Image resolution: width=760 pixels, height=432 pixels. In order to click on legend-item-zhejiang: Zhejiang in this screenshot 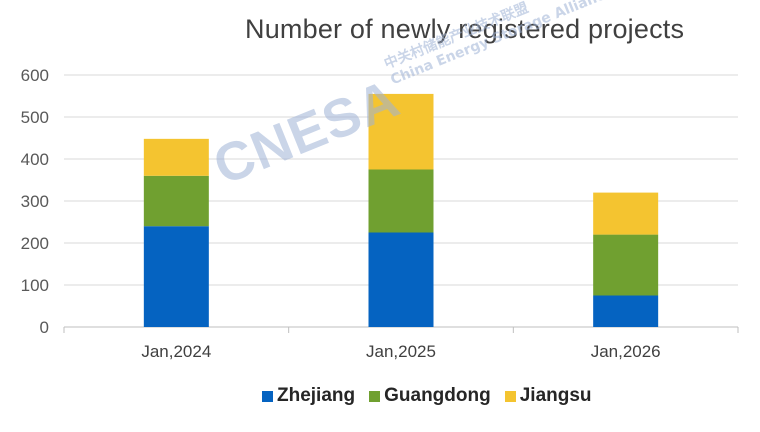, I will do `click(308, 396)`.